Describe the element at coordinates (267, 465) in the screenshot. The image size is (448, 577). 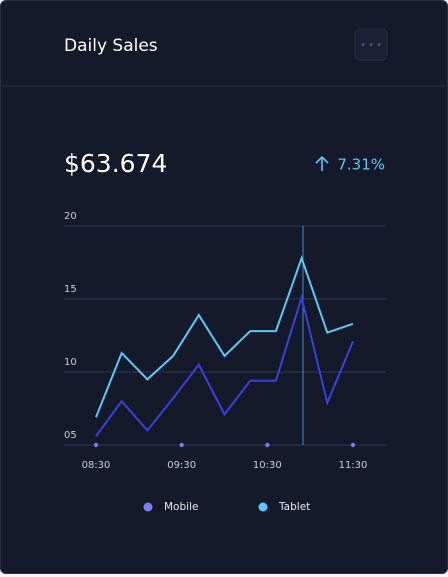
I see `x-tick-label: 10:30` at that location.